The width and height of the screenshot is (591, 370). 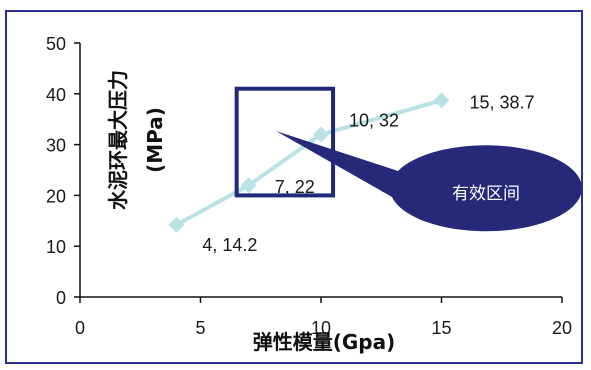 I want to click on effective-range-callout, so click(x=429, y=181).